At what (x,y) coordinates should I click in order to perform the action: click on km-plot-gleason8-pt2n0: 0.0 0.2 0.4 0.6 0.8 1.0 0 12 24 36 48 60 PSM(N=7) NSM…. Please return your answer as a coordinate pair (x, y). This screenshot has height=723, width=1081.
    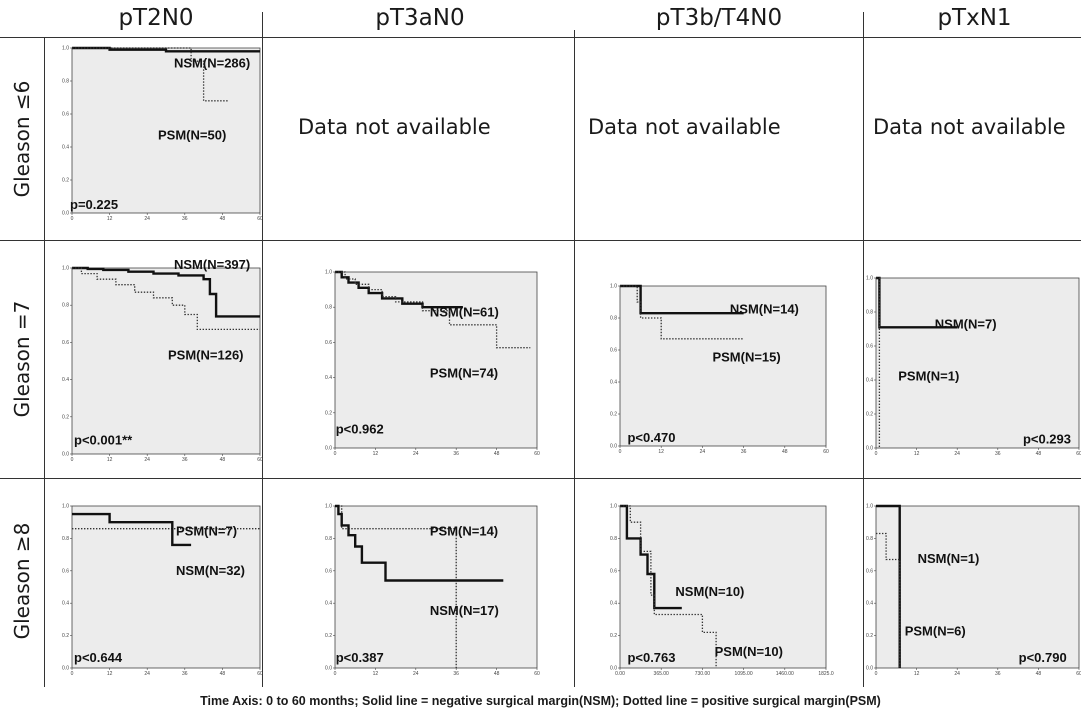
    Looking at the image, I should click on (162, 591).